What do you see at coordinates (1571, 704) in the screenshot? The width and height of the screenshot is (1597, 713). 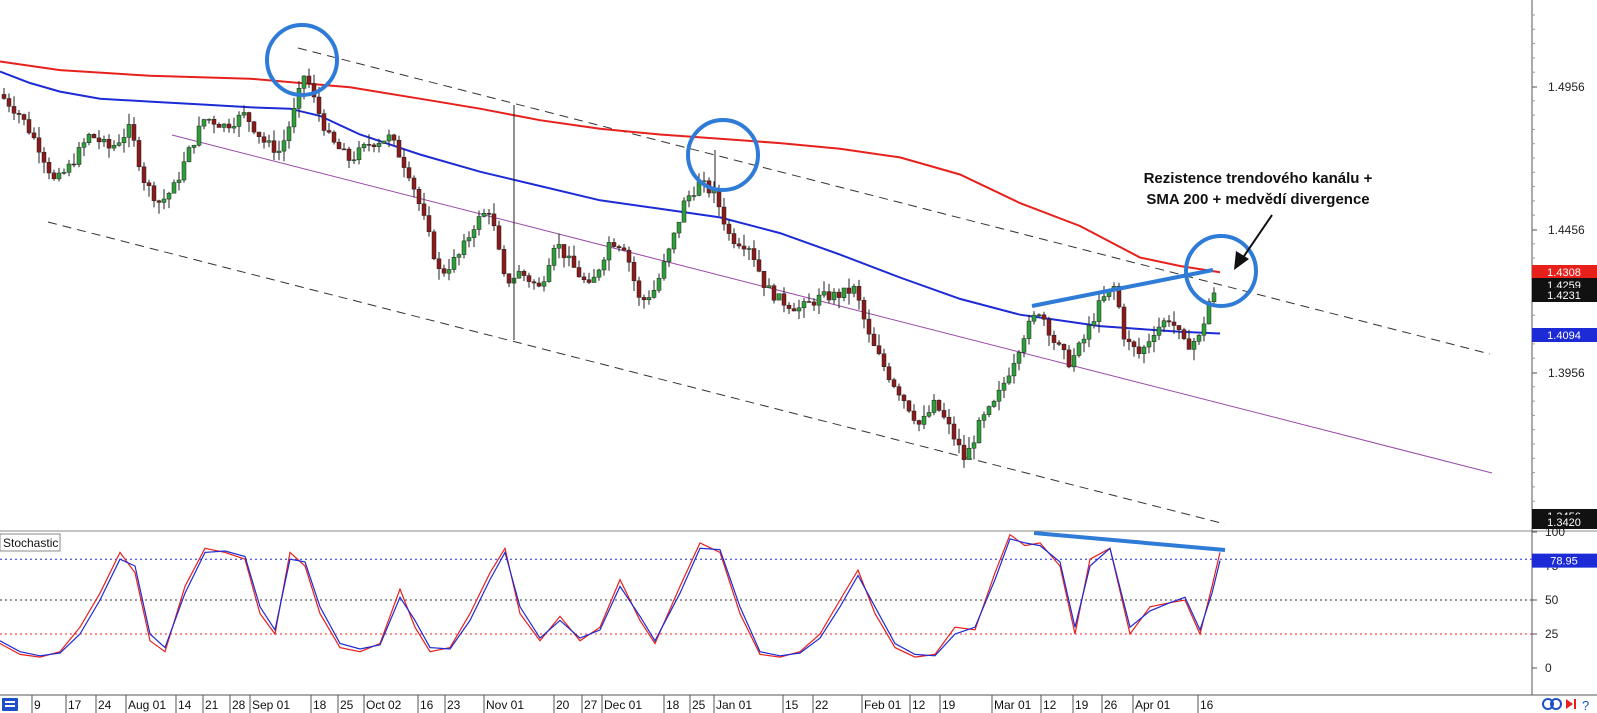 I see `bottom-right-arrow-icon` at bounding box center [1571, 704].